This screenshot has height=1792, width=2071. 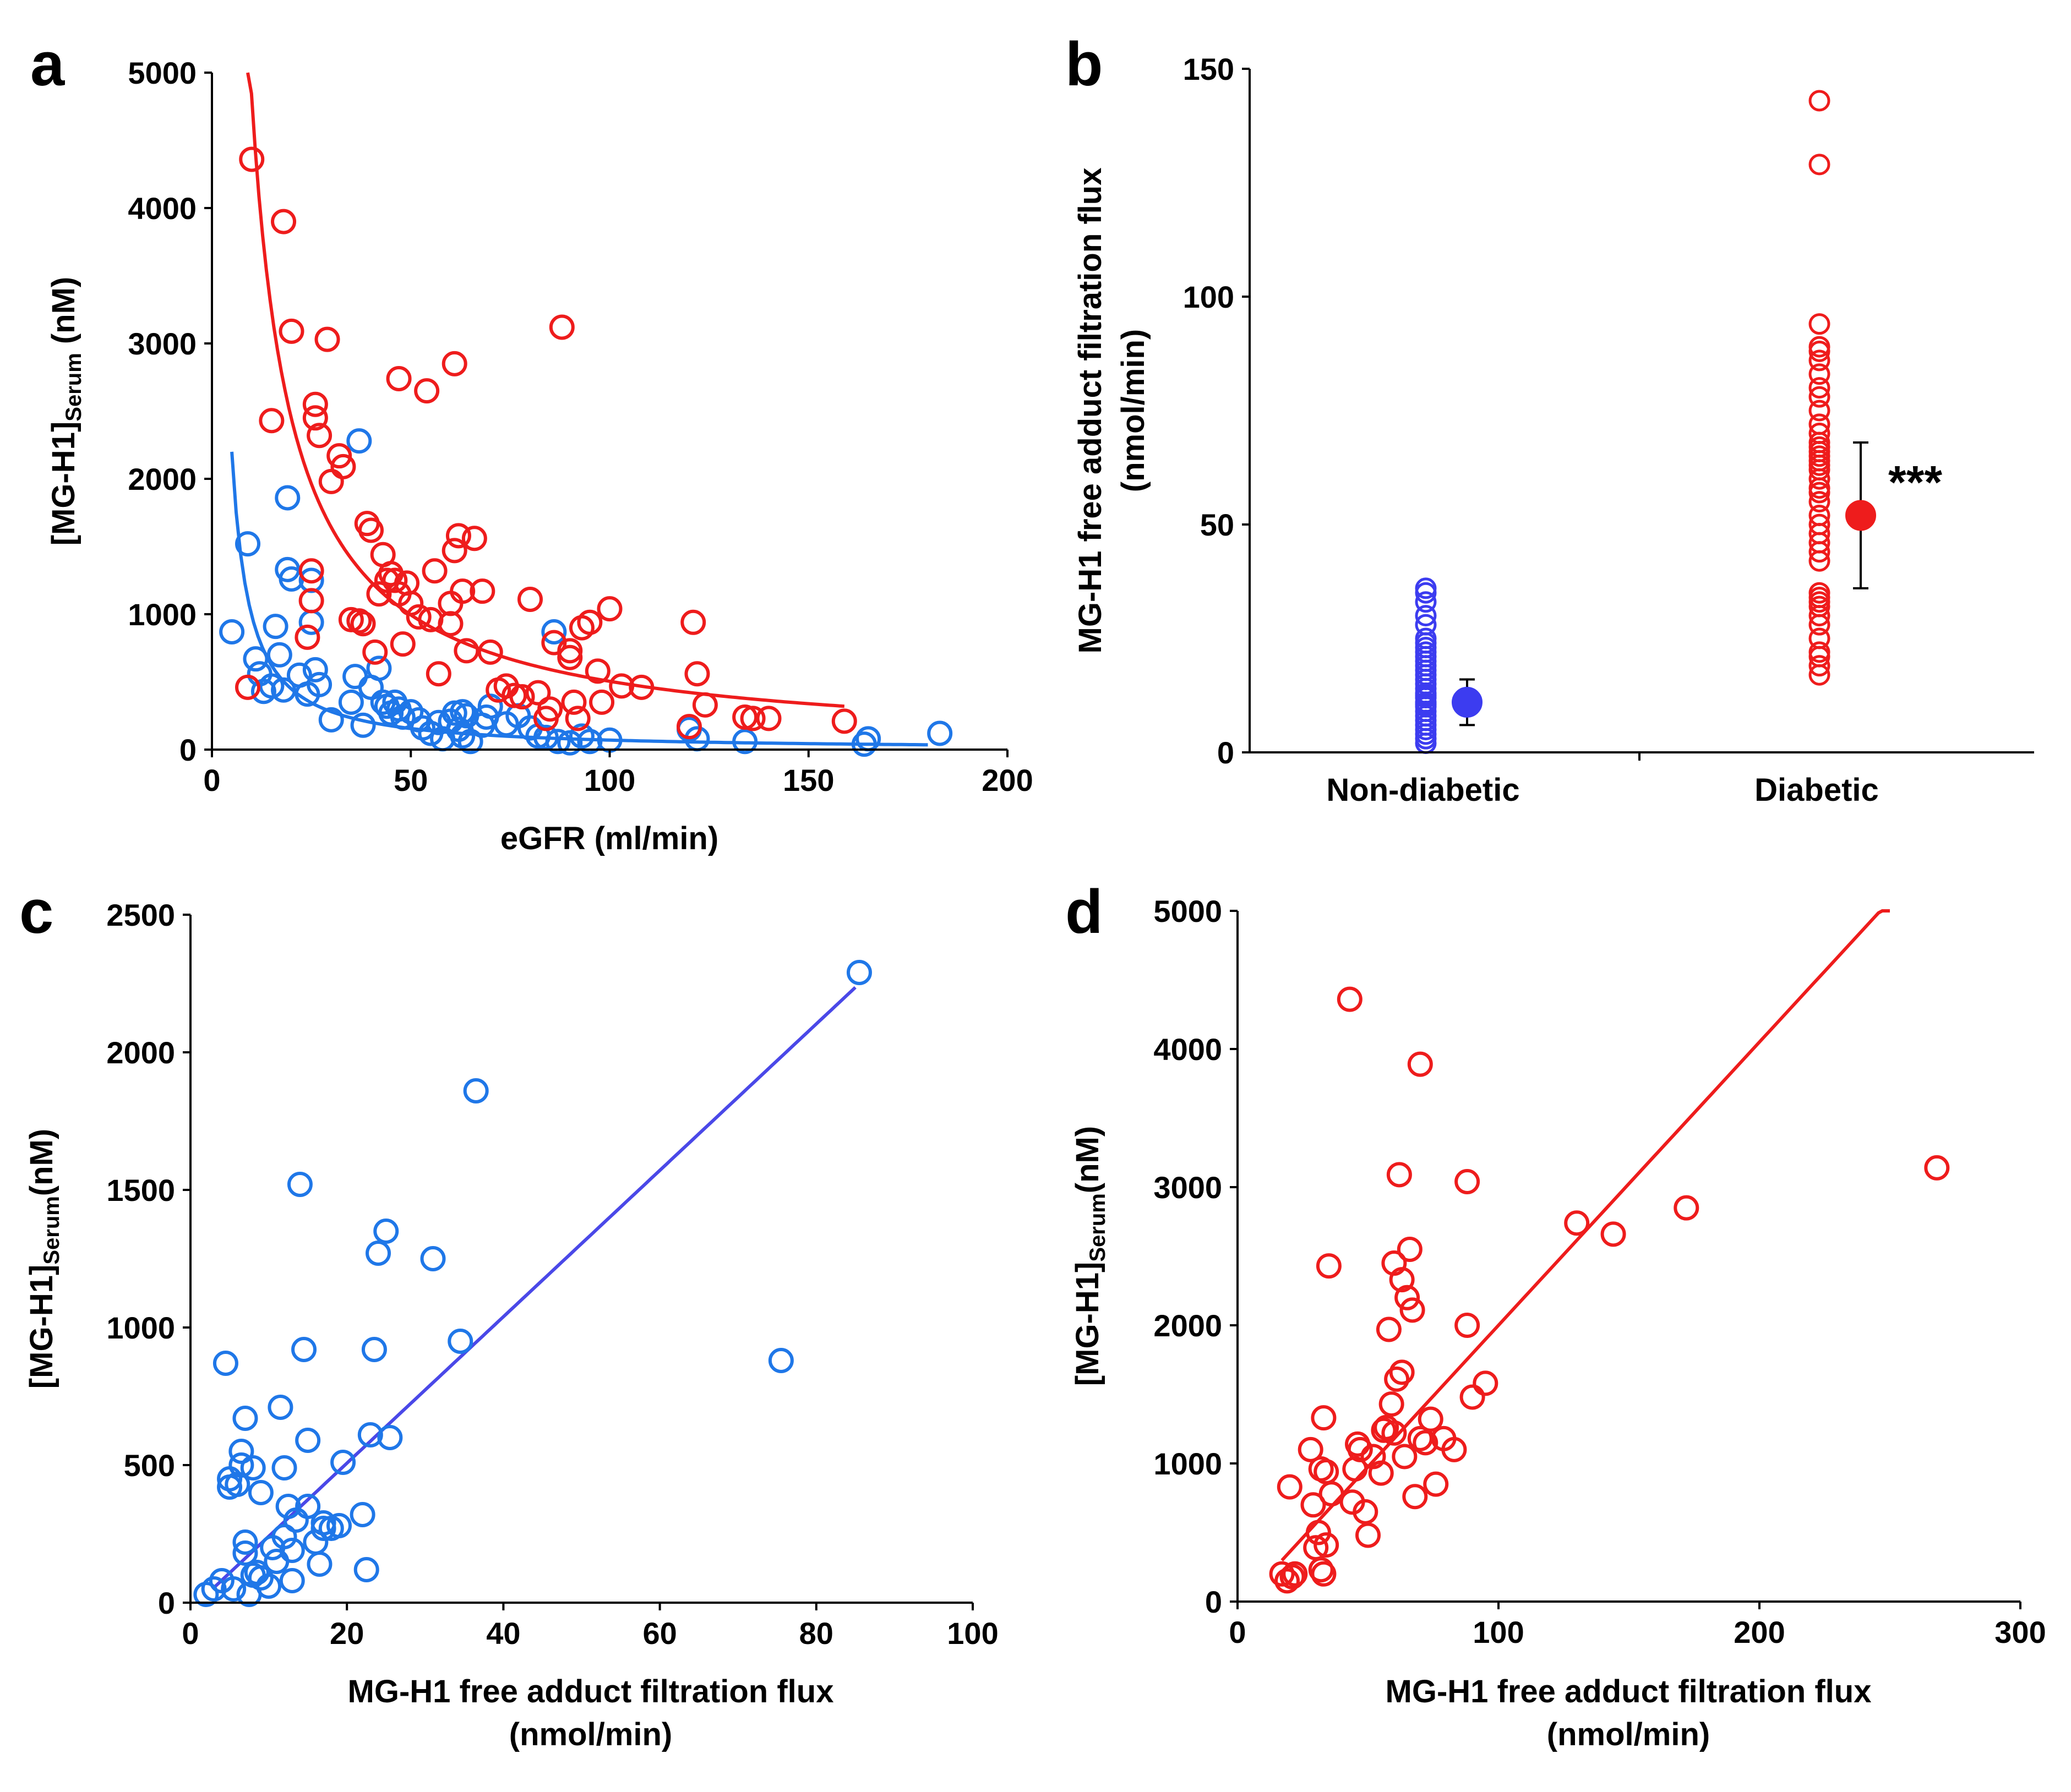 I want to click on y-tick-label: 5000, so click(x=1187, y=911).